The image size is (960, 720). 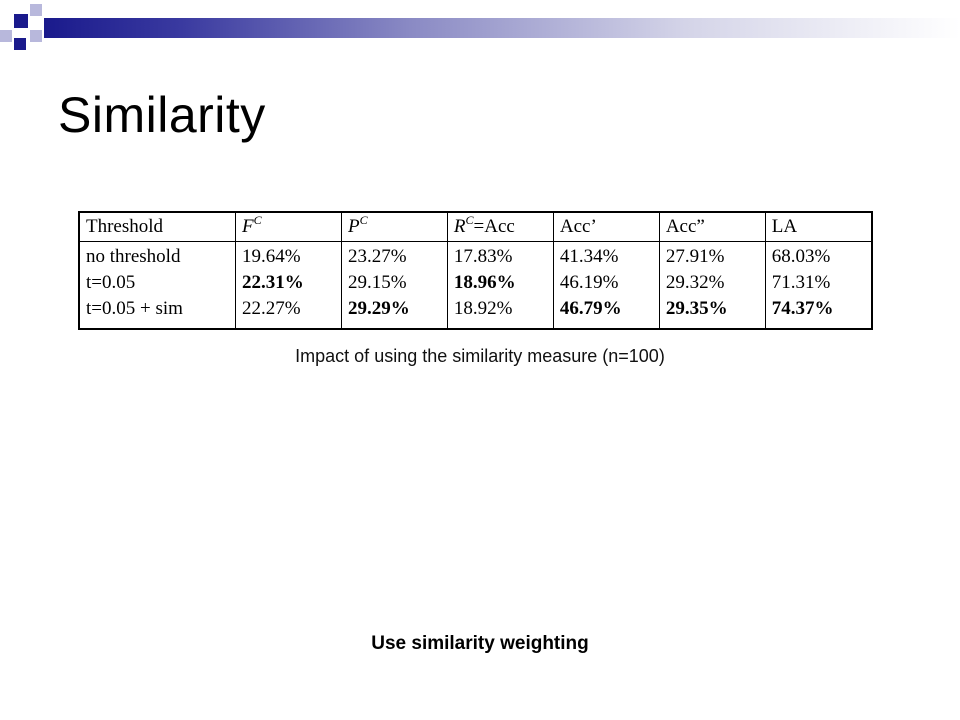 What do you see at coordinates (502, 28) in the screenshot?
I see `gradient-stripe` at bounding box center [502, 28].